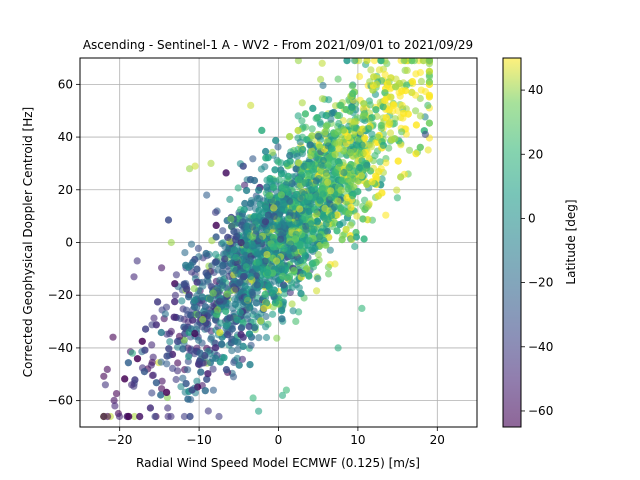 This screenshot has height=480, width=640. I want to click on y-tick-label: 60, so click(65, 84).